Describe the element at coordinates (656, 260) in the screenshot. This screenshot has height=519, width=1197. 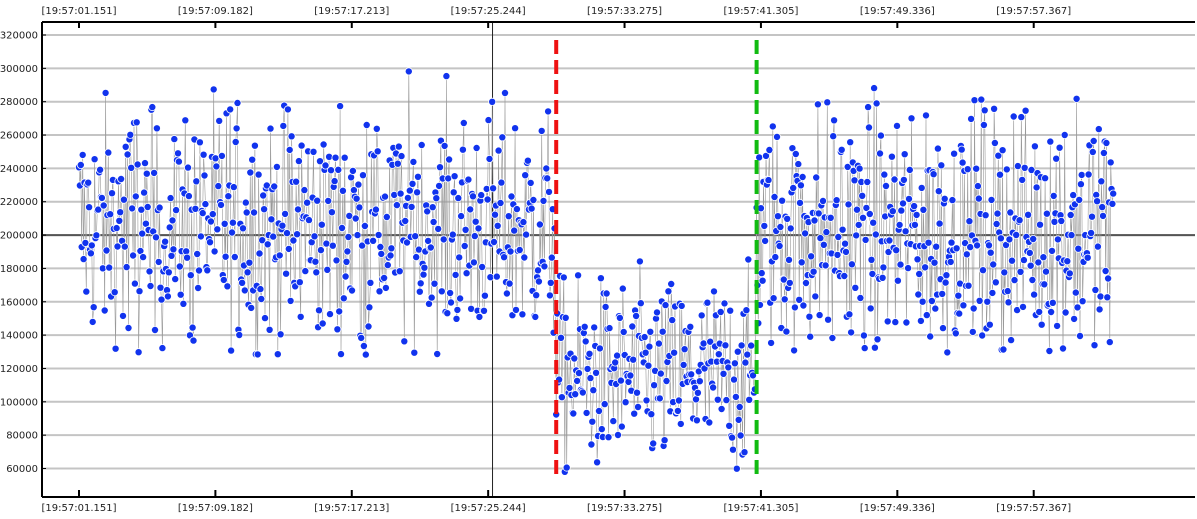
I see `marker-lines` at that location.